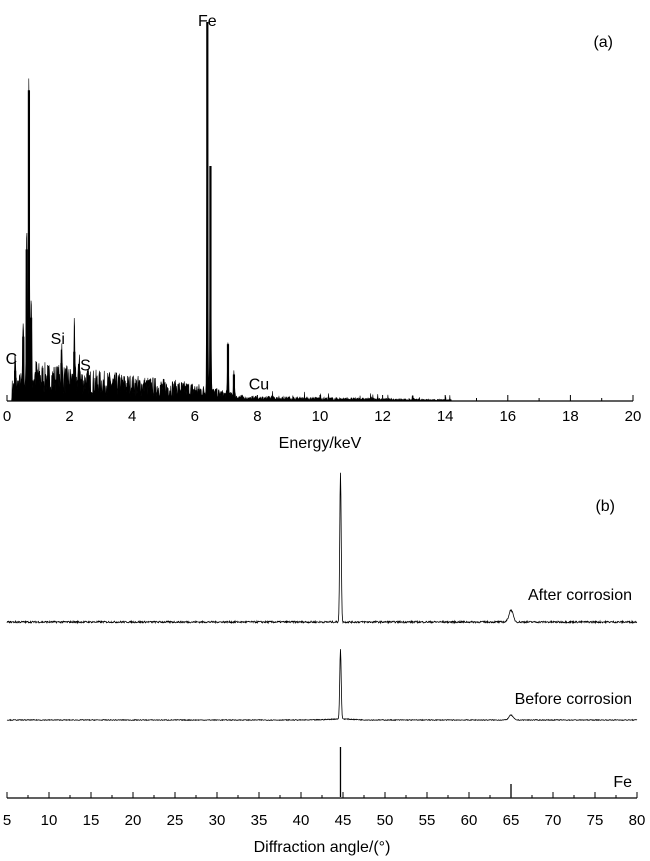 This screenshot has height=861, width=650. I want to click on xrd-series-label: Before corrosion, so click(573, 699).